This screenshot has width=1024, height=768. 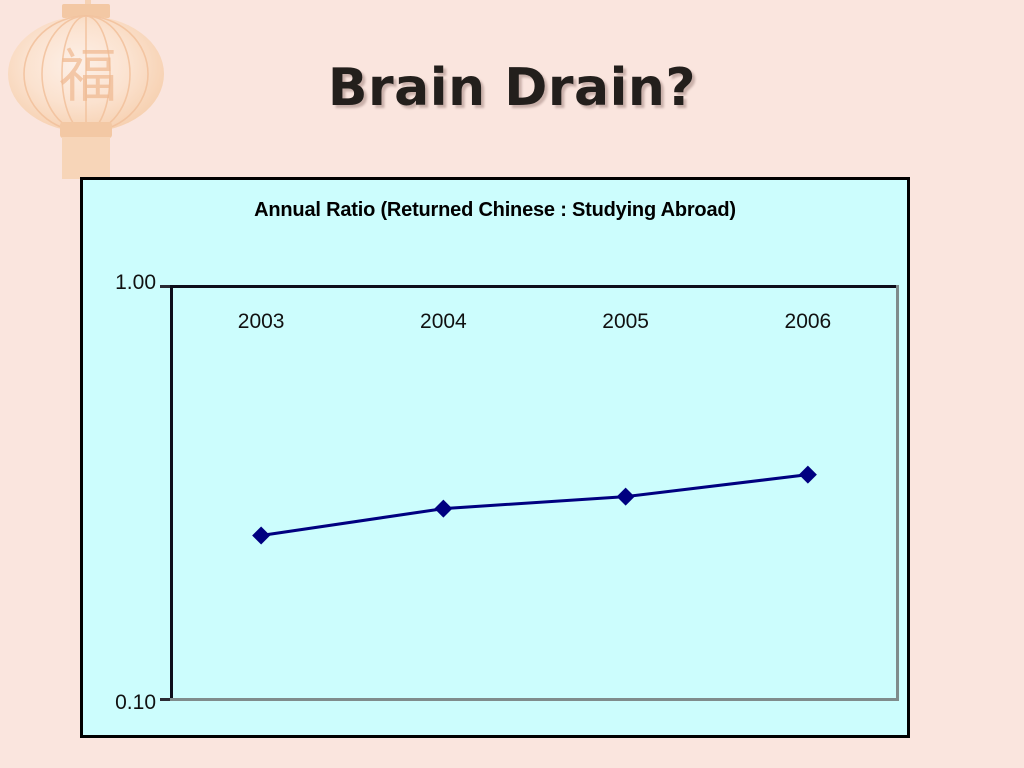 What do you see at coordinates (135, 282) in the screenshot?
I see `y-axis-label-max: 1.00` at bounding box center [135, 282].